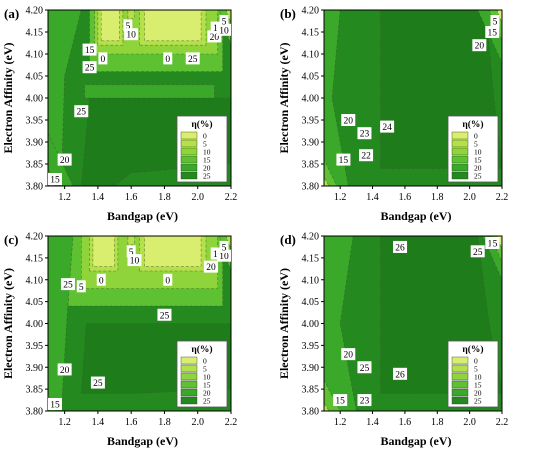  I want to click on legend-entry: 10, so click(478, 377).